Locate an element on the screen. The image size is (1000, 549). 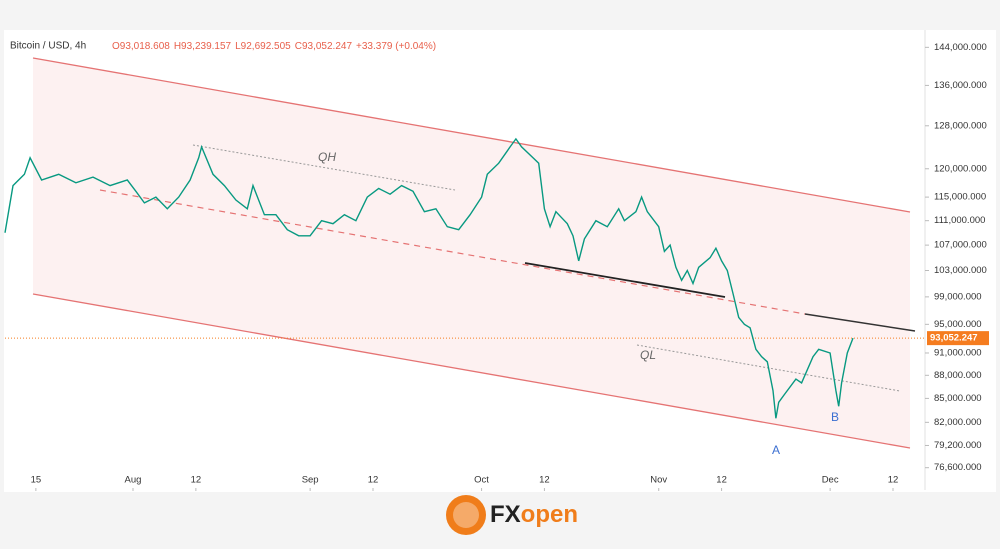
last-price-box is located at coordinates (958, 338).